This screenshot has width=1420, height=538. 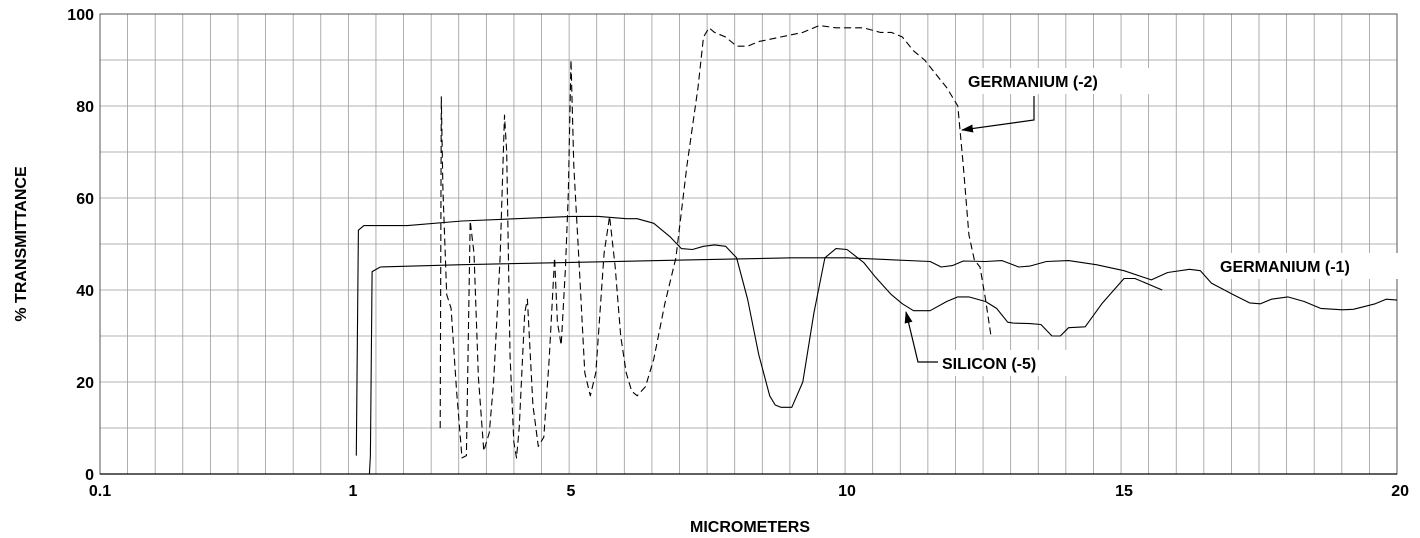 I want to click on x-tick-label: 5, so click(x=571, y=491).